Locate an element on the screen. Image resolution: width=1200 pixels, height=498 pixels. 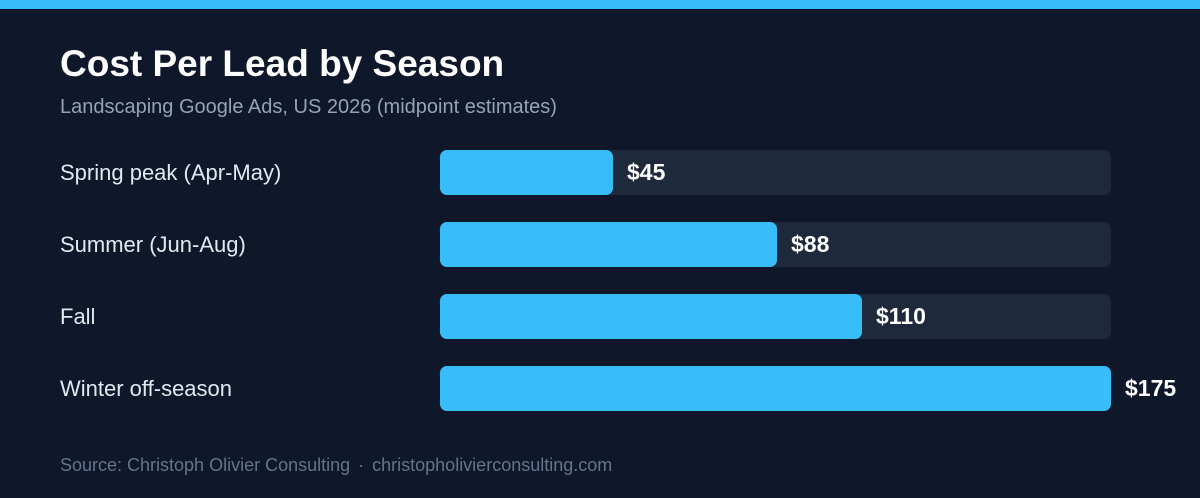
top-accent-strip is located at coordinates (600, 4).